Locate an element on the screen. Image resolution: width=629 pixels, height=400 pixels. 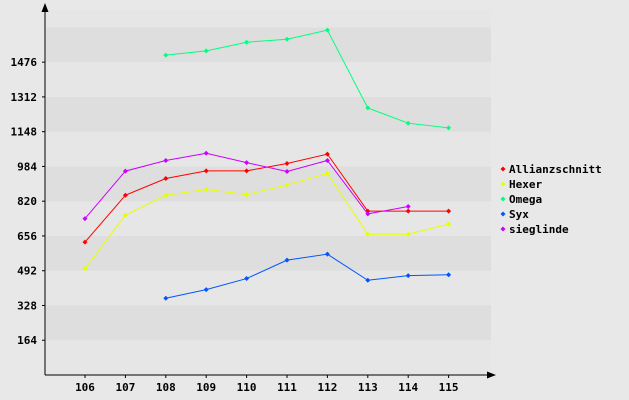
legend-marker-omega is located at coordinates (503, 199).